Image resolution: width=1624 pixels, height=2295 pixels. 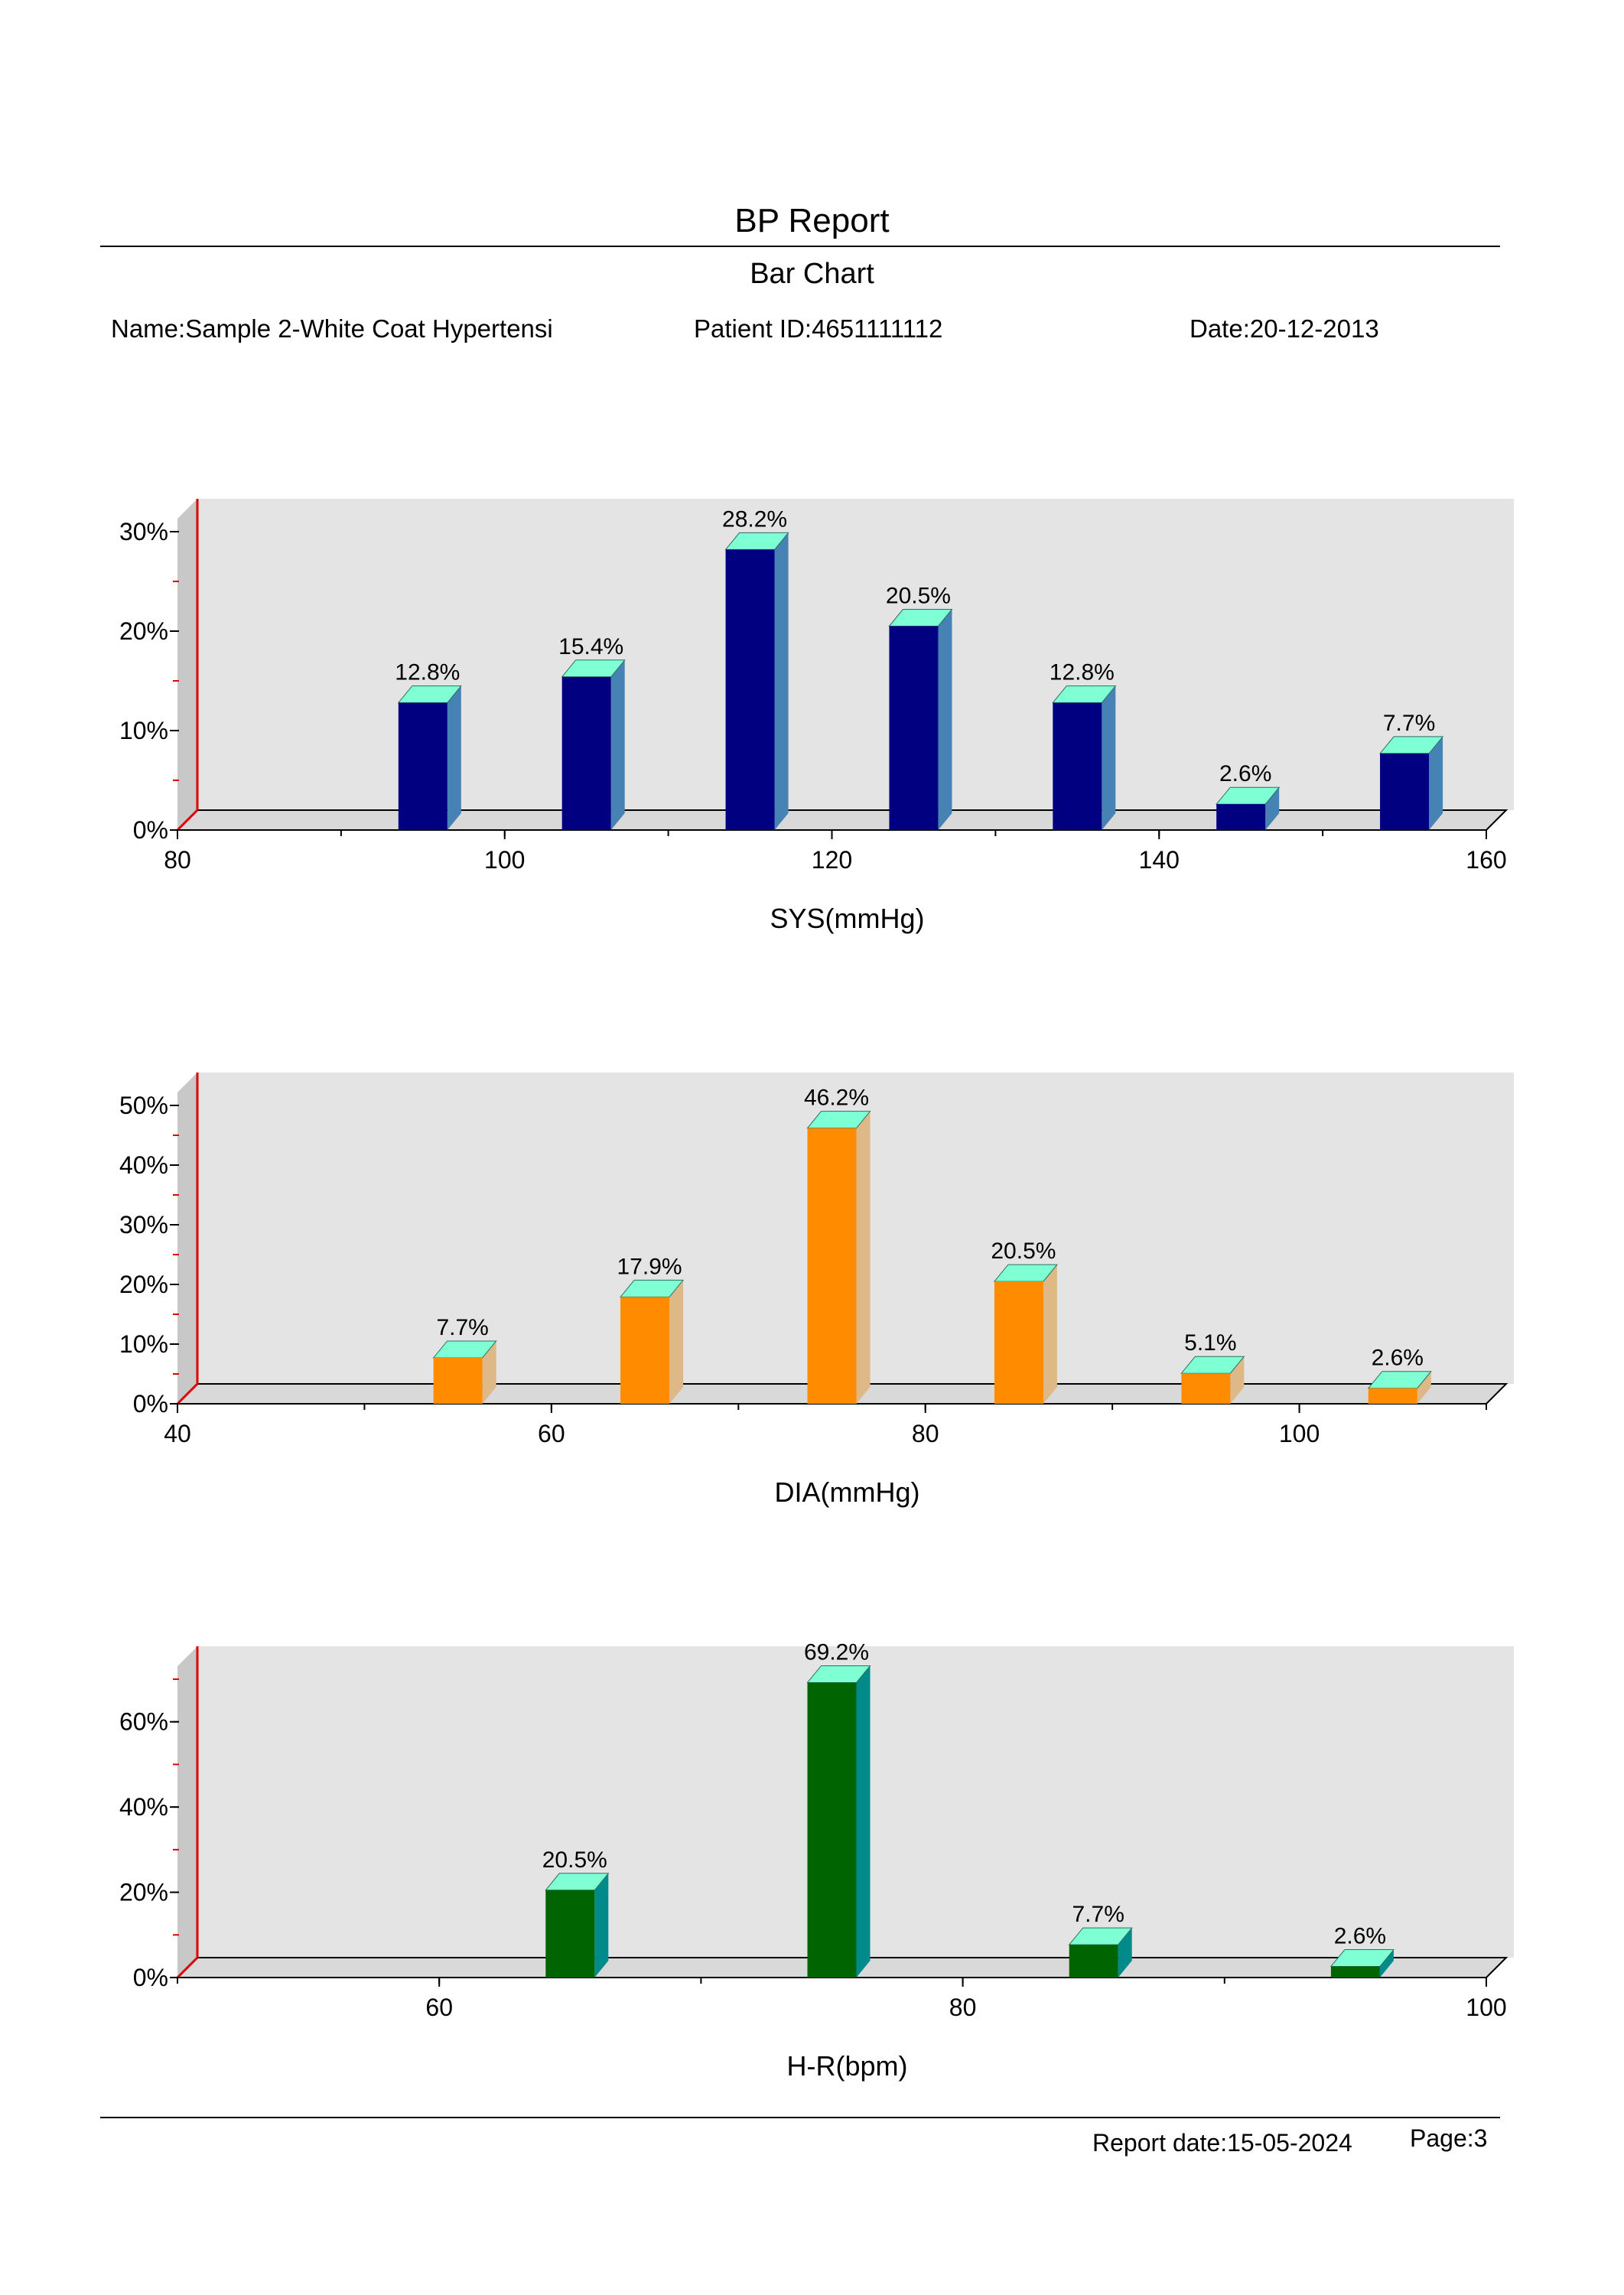 What do you see at coordinates (754, 519) in the screenshot?
I see `data-label: 28.2%` at bounding box center [754, 519].